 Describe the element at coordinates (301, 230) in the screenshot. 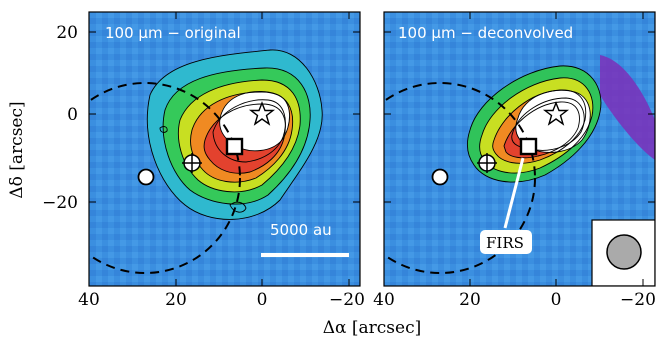

I see `scalebar-label: 5000 au` at that location.